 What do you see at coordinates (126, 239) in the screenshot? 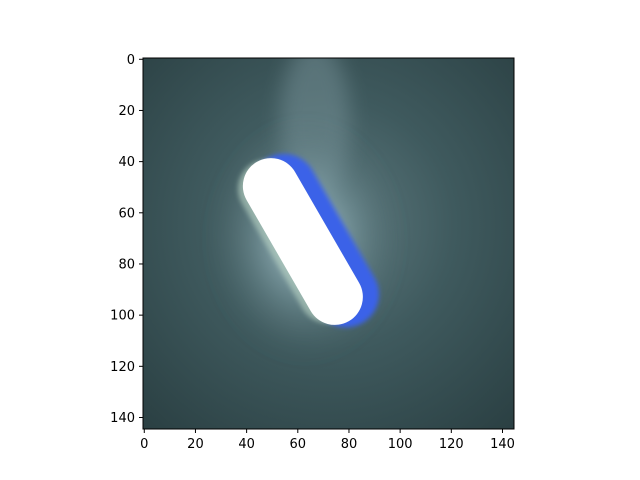
I see `y-axis: 0 20 40 60 80 100 120 140` at bounding box center [126, 239].